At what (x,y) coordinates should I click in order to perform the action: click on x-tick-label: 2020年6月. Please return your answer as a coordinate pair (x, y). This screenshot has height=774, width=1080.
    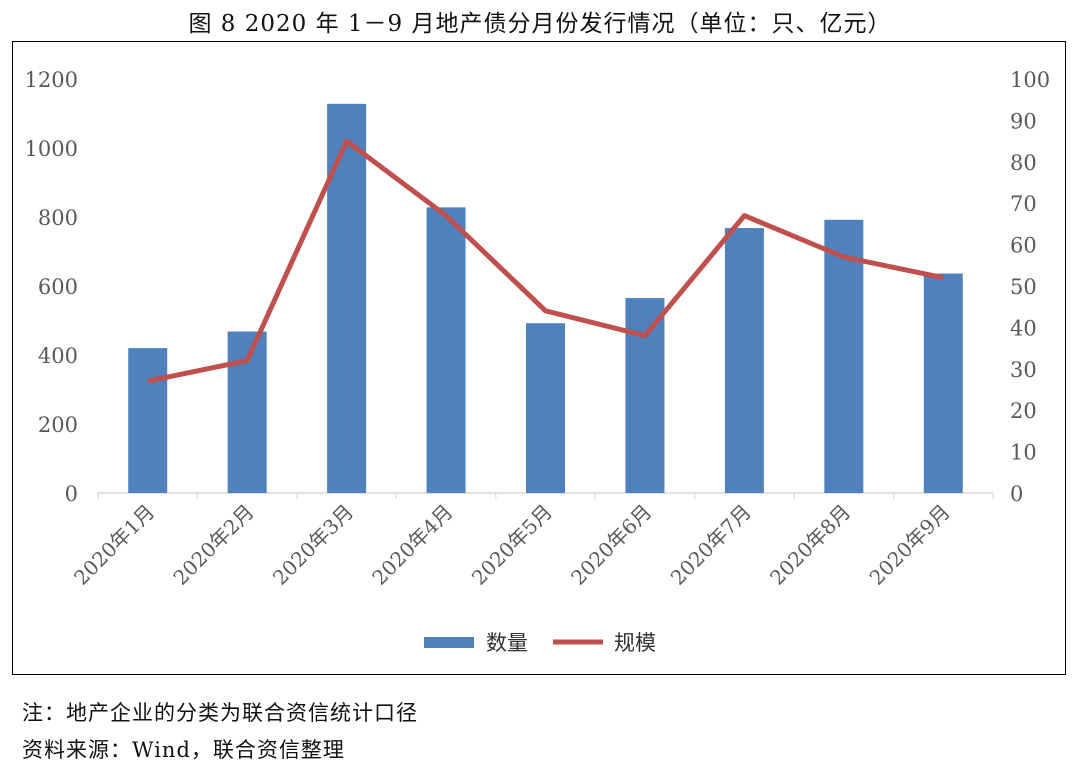
    Looking at the image, I should click on (611, 545).